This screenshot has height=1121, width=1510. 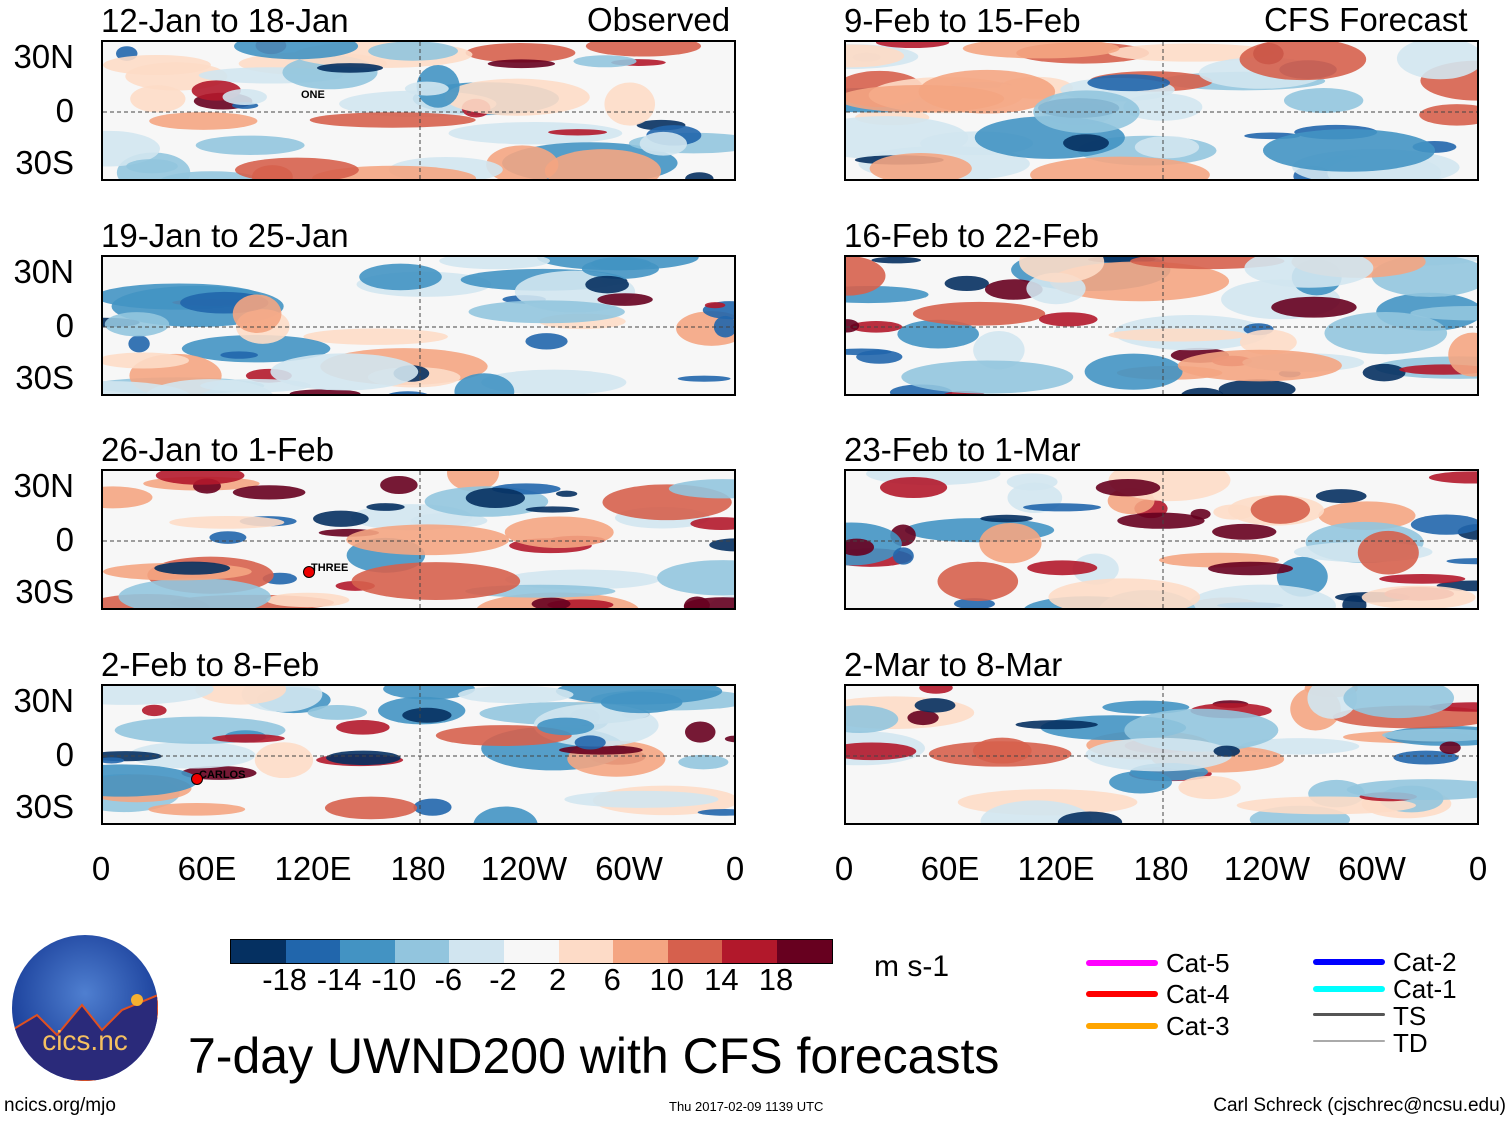 What do you see at coordinates (1366, 19) in the screenshot?
I see `forecast-header: CFS Forecast` at bounding box center [1366, 19].